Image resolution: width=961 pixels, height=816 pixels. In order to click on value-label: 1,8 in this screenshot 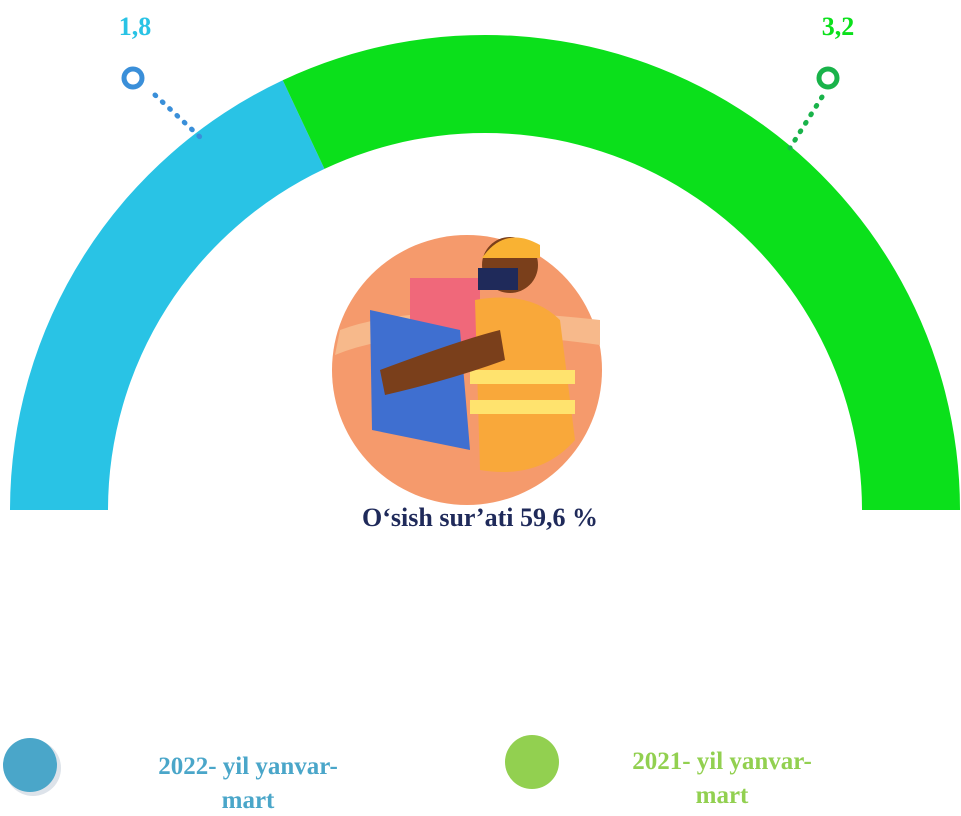, I will do `click(135, 26)`.